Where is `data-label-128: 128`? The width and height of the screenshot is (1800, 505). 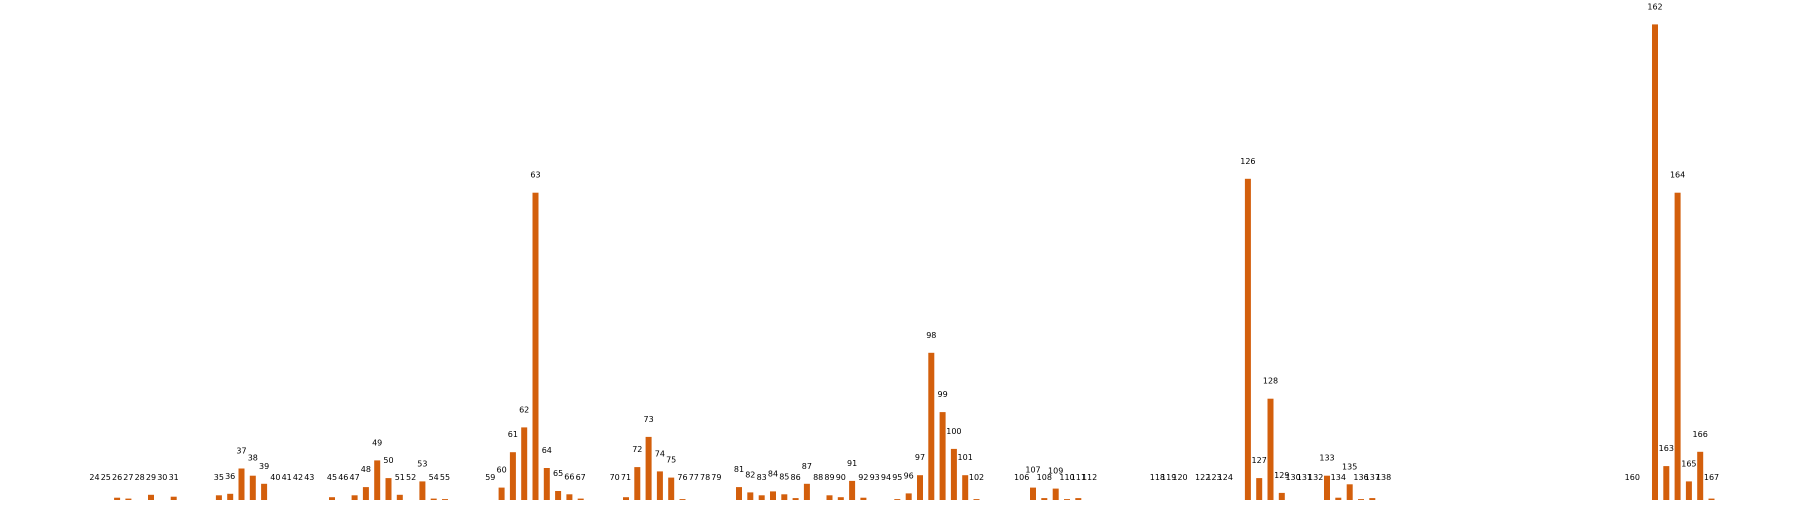
data-label-128: 128 is located at coordinates (1270, 381).